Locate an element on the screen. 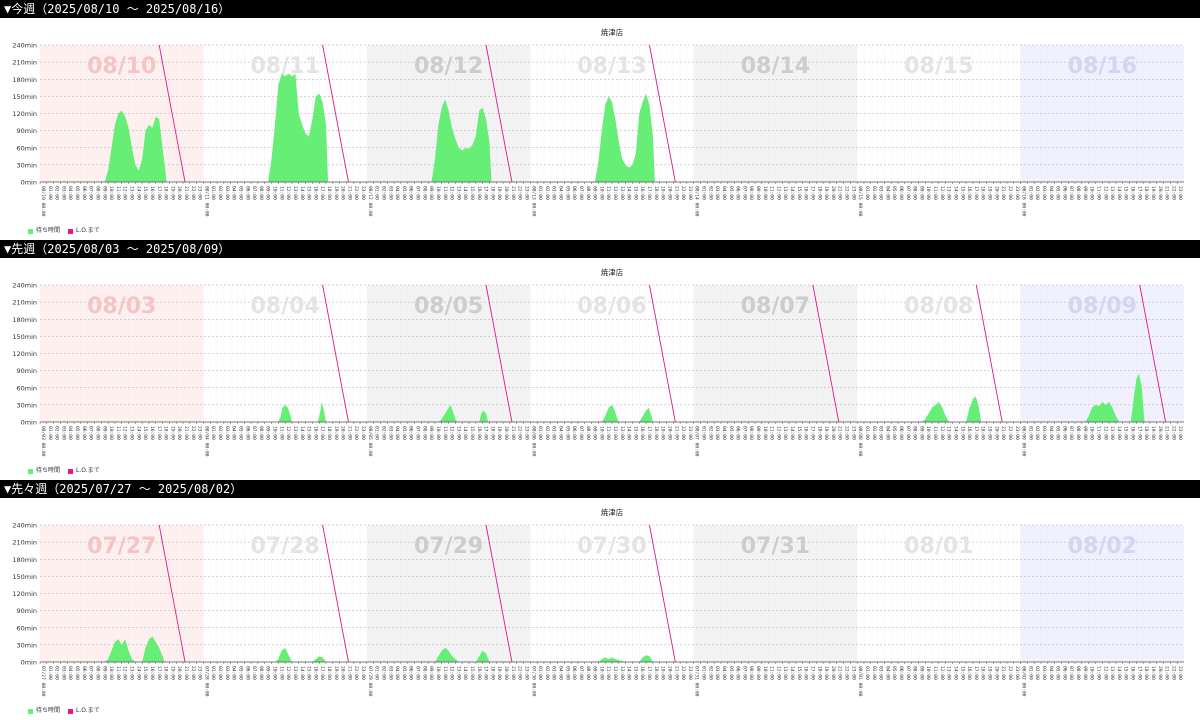 This screenshot has height=720, width=1200. x-tick-label: 08/11 00:00 is located at coordinates (206, 201).